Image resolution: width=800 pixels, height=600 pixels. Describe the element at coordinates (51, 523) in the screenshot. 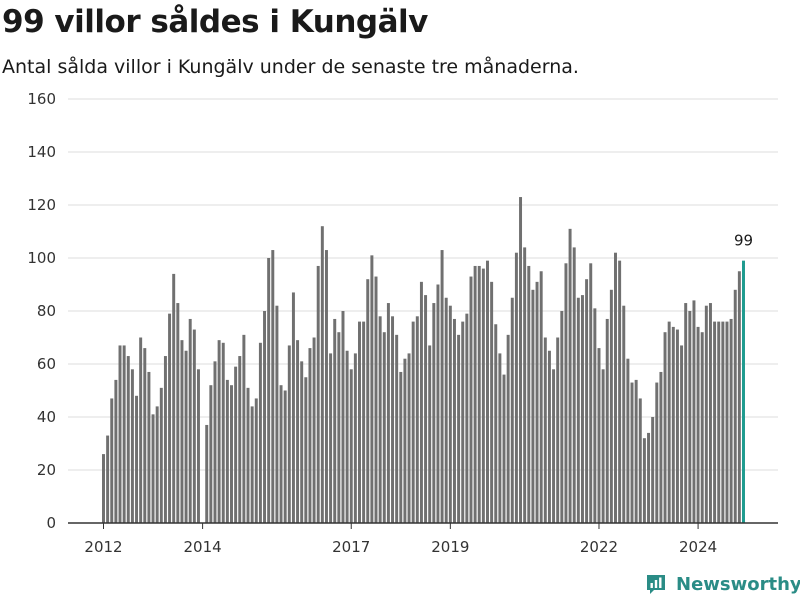

I see `y-tick-label: 0` at that location.